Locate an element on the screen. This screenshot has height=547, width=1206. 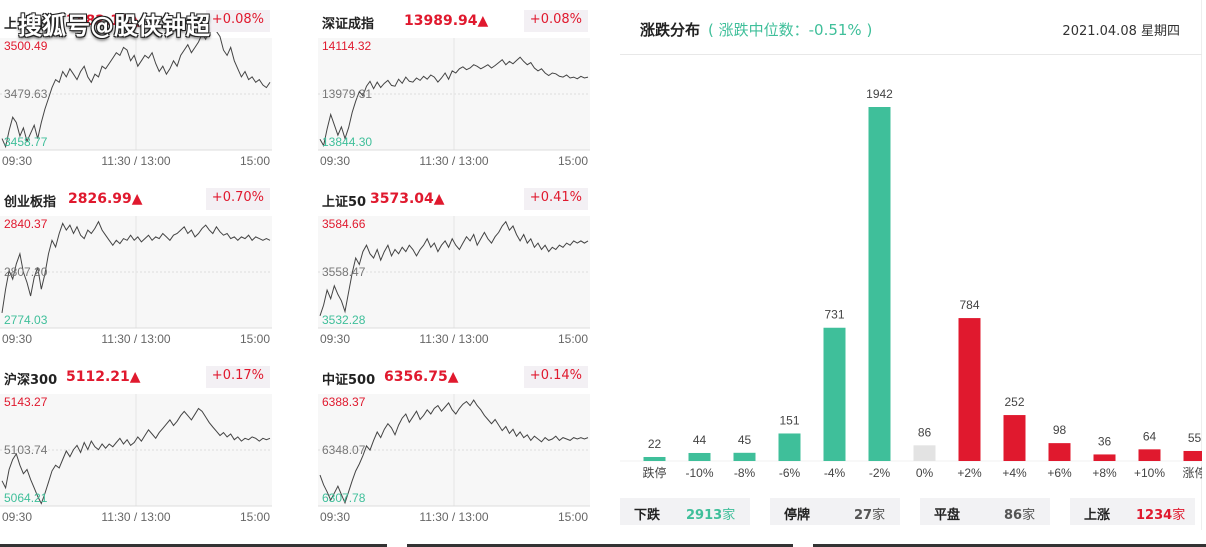
index-header: 沪深300 5112.21▲ +0.17% is located at coordinates (136, 377).